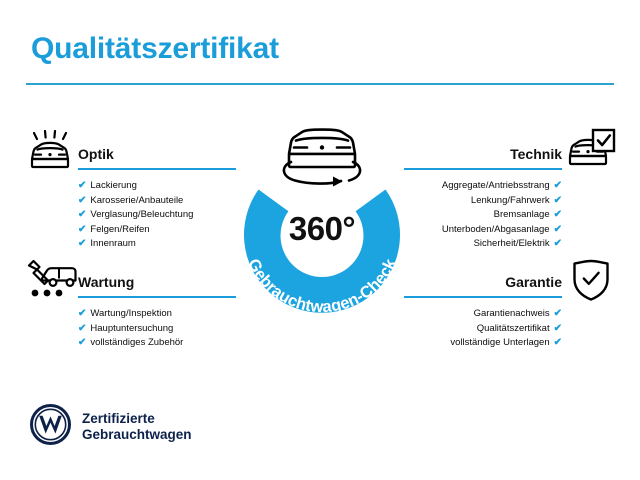  I want to click on volkswagen-logo-icon, so click(50, 427).